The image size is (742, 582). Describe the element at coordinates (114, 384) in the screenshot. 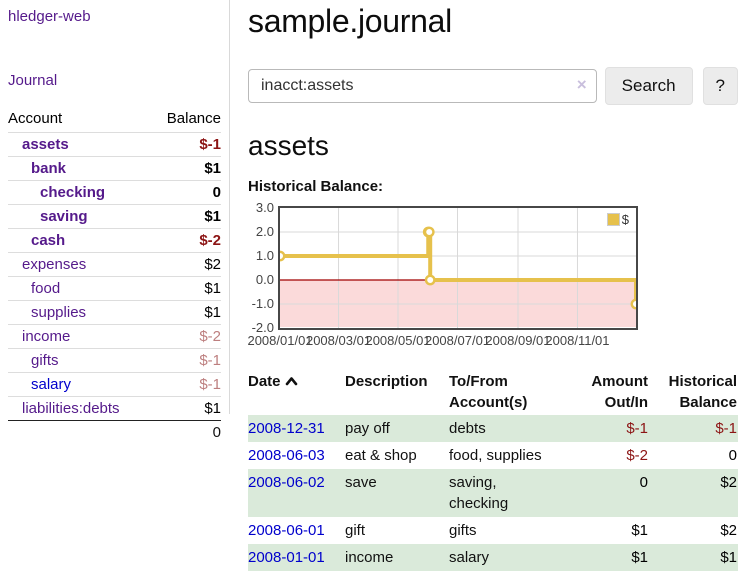

I see `sidebar-account-row: salary $-1` at that location.